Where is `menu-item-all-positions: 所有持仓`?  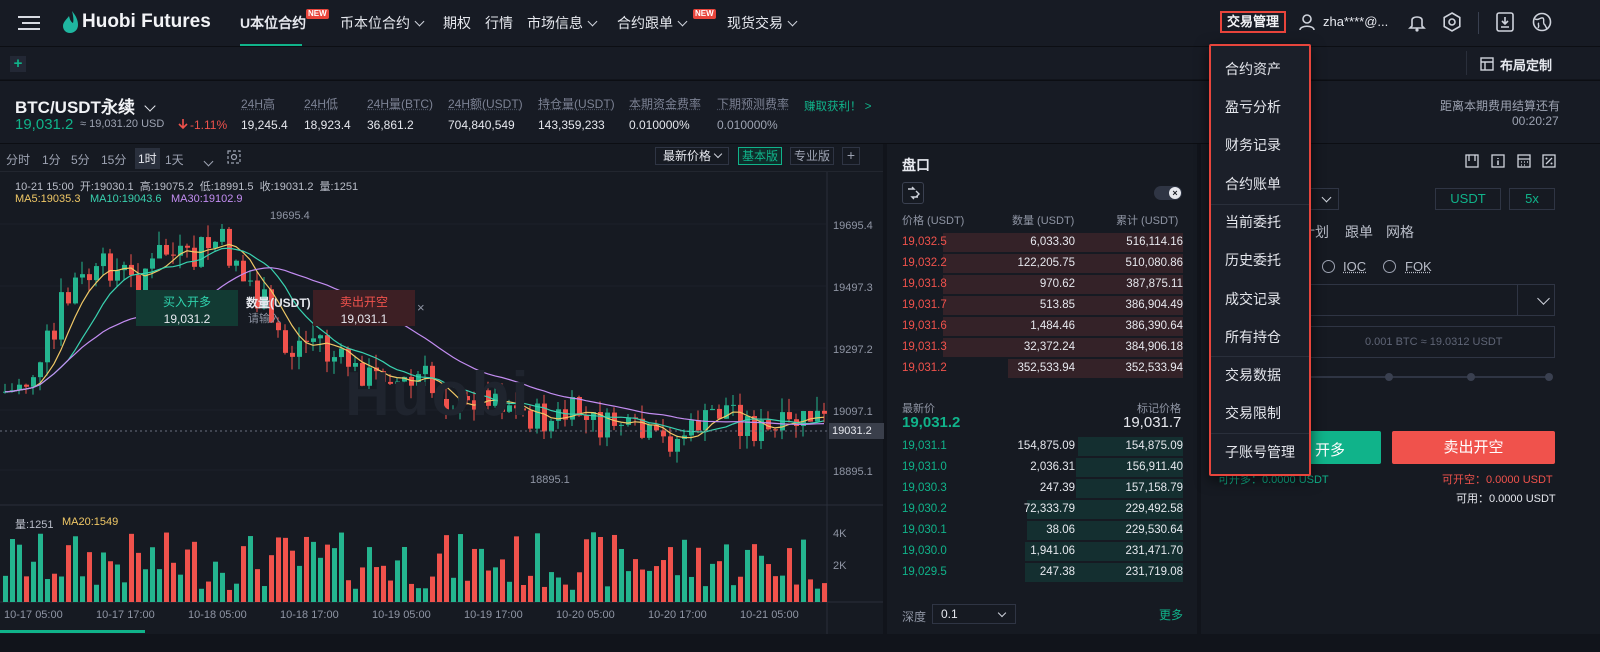
menu-item-all-positions: 所有持仓 is located at coordinates (1253, 337).